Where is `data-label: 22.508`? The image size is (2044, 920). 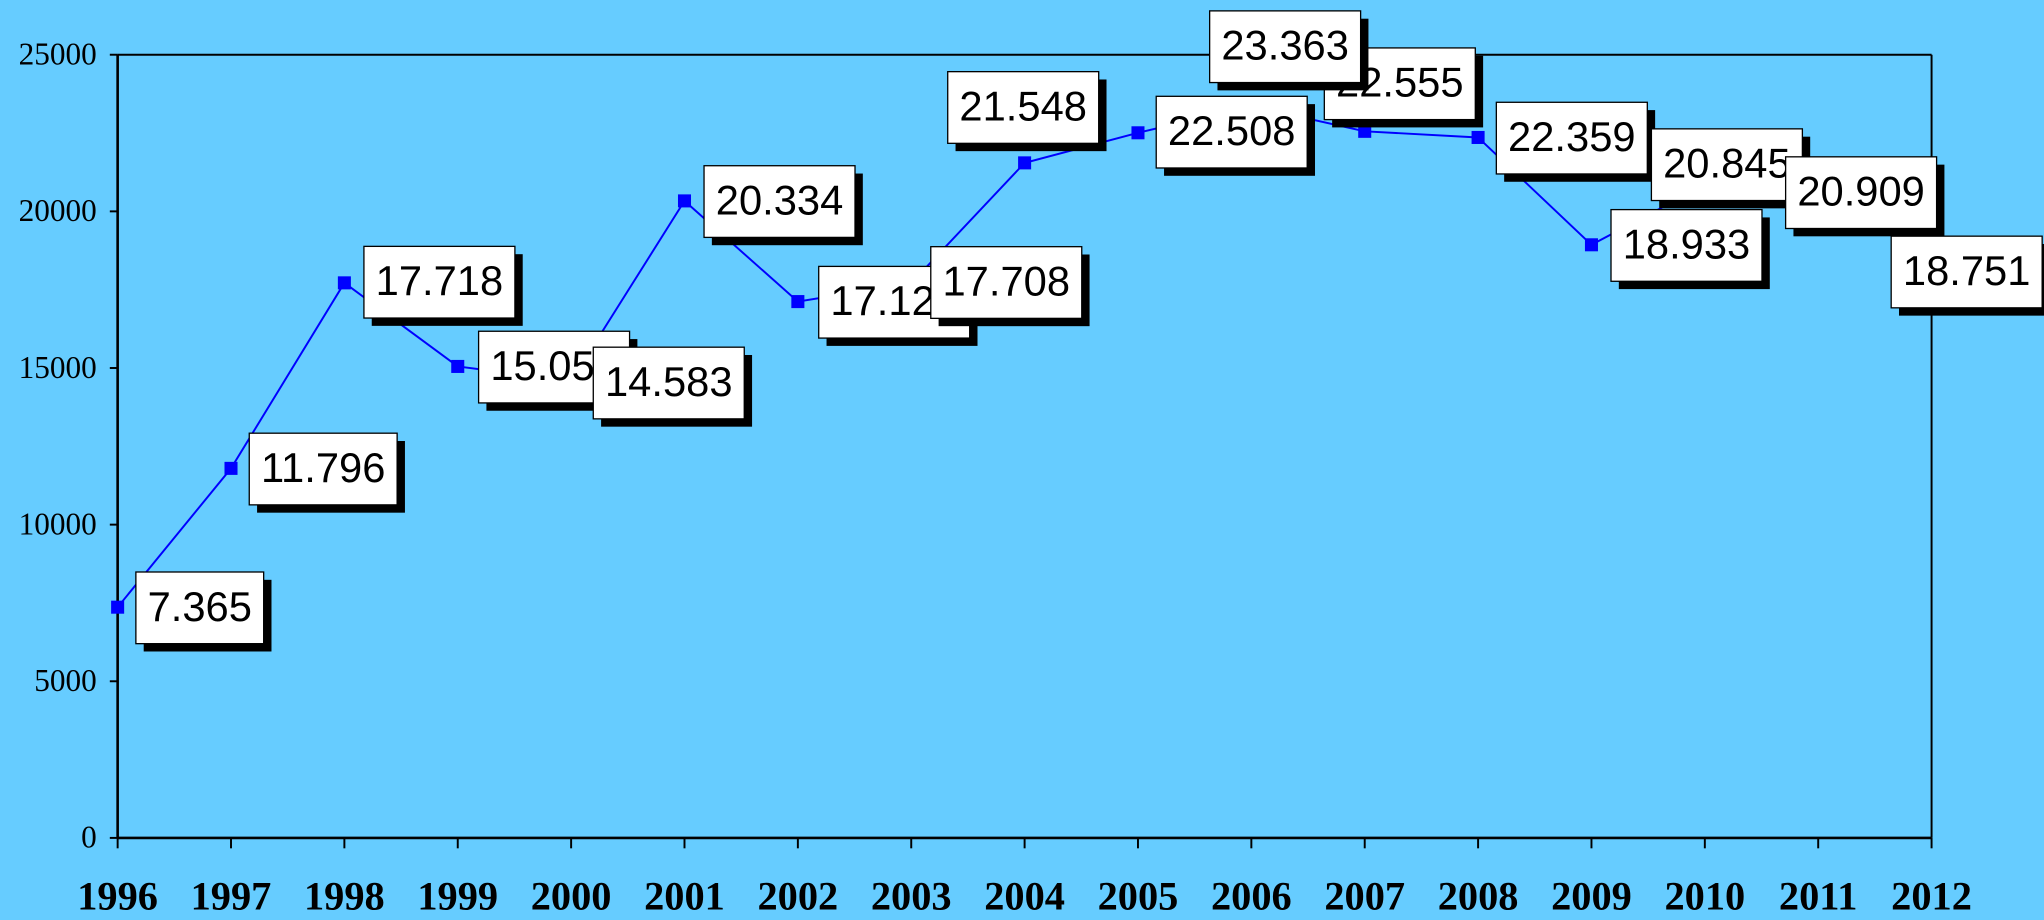 data-label: 22.508 is located at coordinates (1235, 135).